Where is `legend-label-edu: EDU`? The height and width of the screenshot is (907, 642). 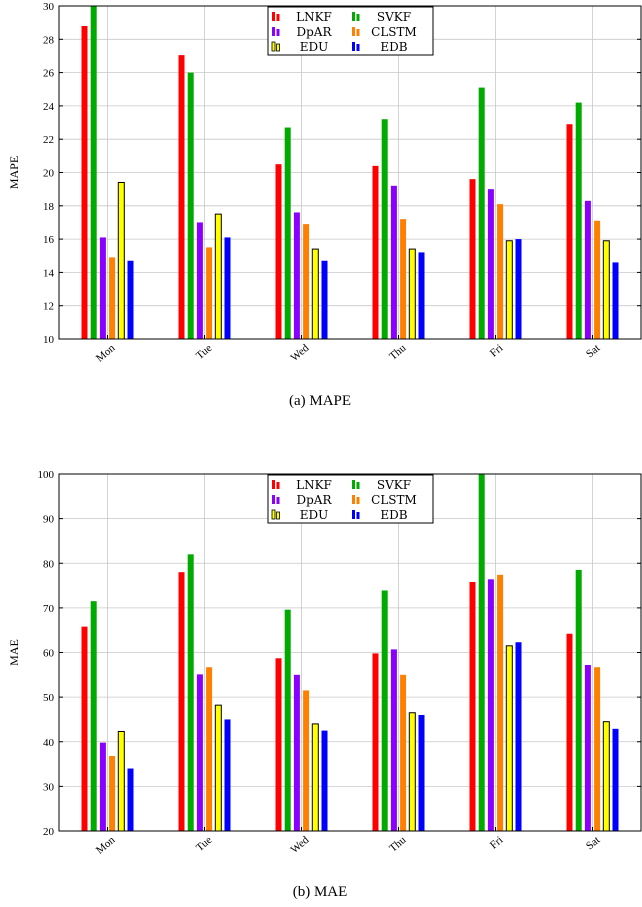
legend-label-edu: EDU is located at coordinates (314, 47).